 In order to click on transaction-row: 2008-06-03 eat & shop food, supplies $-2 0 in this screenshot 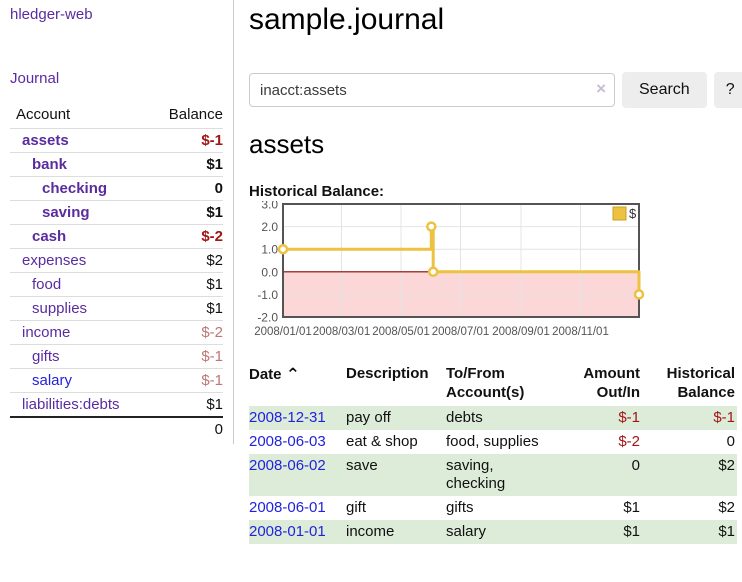, I will do `click(493, 442)`.